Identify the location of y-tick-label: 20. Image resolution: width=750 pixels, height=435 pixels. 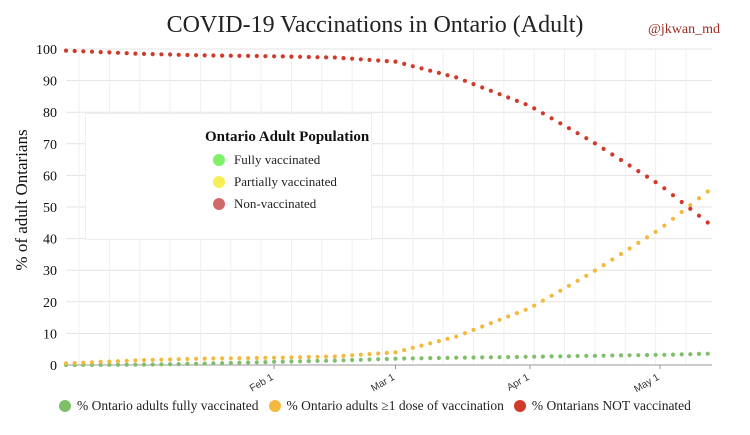
(50, 303).